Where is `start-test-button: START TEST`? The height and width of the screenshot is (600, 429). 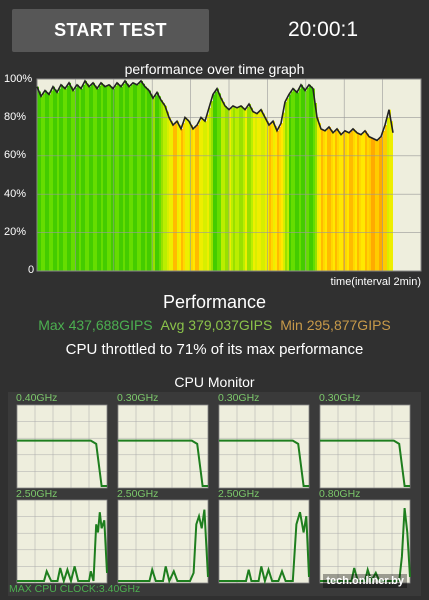 start-test-button: START TEST is located at coordinates (110, 30).